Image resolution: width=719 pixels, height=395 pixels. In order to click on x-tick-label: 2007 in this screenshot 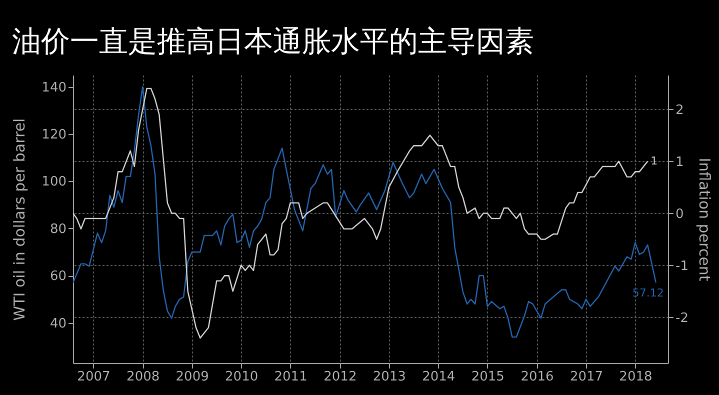, I will do `click(93, 377)`.